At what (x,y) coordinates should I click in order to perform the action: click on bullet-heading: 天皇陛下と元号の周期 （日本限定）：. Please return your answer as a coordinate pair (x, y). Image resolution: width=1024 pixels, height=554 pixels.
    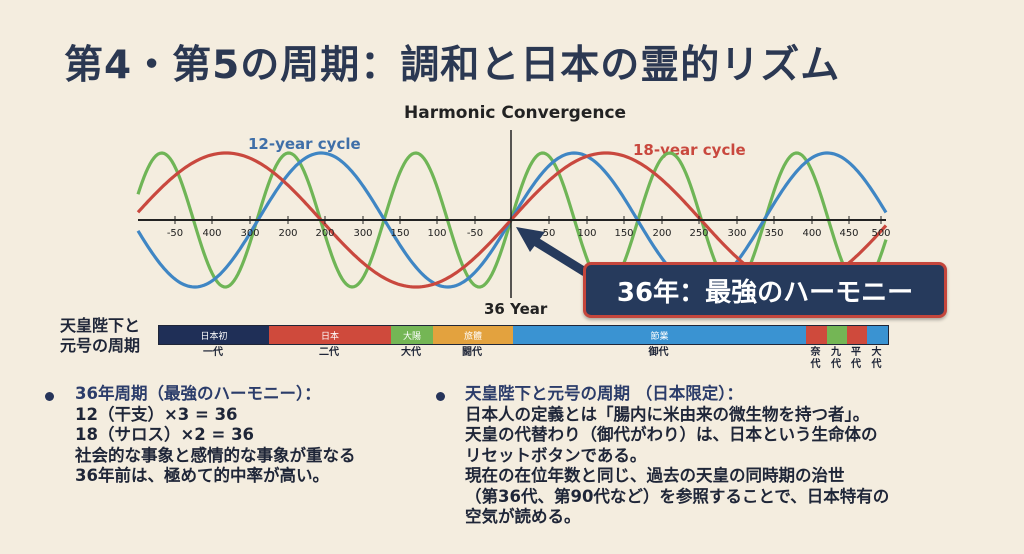
    Looking at the image, I should click on (604, 393).